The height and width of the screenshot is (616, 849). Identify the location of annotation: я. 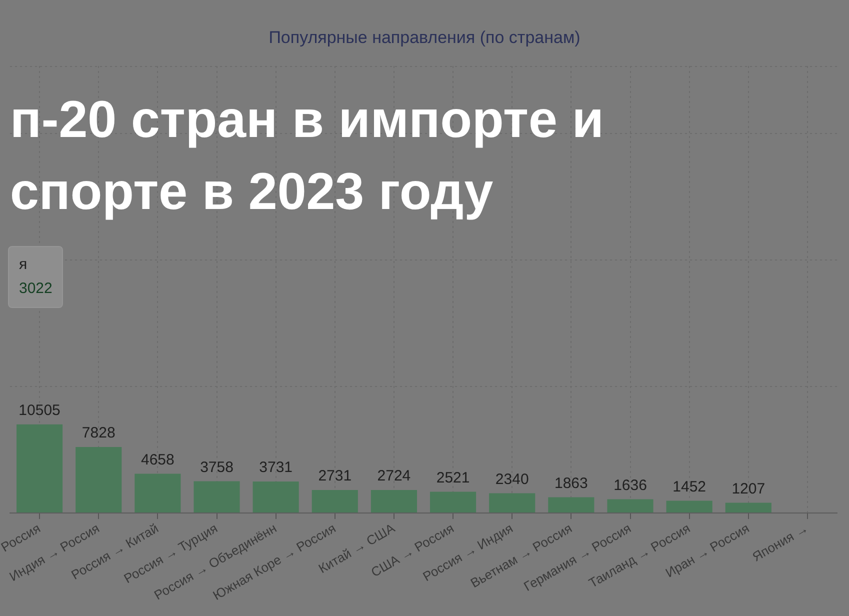
(23, 264).